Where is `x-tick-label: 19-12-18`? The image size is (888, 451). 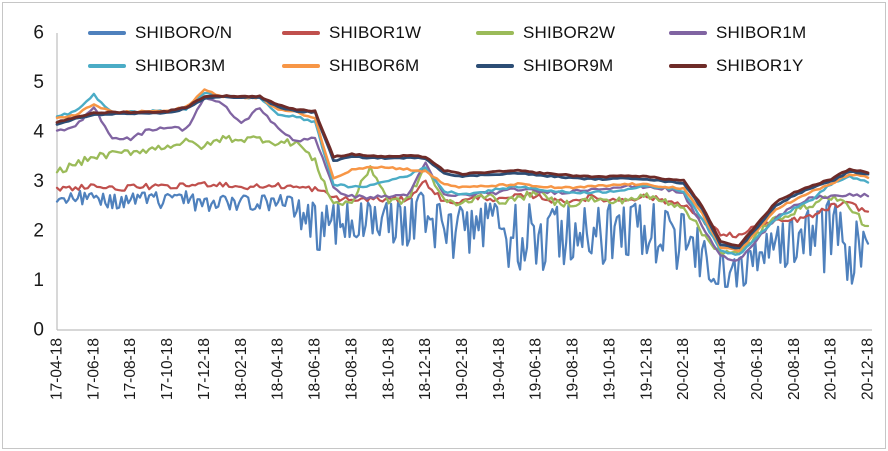
x-tick-label: 19-12-18 is located at coordinates (646, 369).